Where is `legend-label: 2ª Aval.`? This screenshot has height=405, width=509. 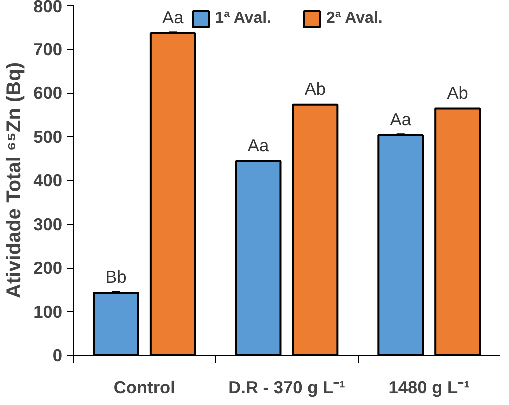 legend-label: 2ª Aval. is located at coordinates (354, 19).